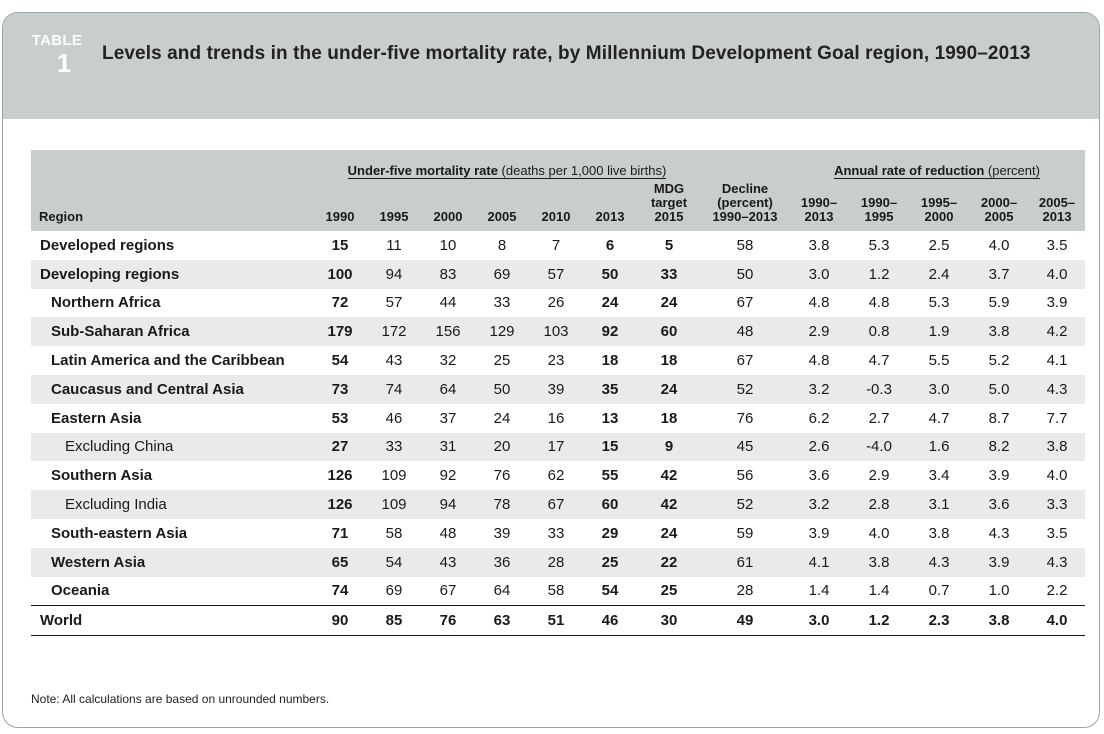 Image resolution: width=1104 pixels, height=734 pixels. What do you see at coordinates (819, 591) in the screenshot?
I see `table-cell: 1.4` at bounding box center [819, 591].